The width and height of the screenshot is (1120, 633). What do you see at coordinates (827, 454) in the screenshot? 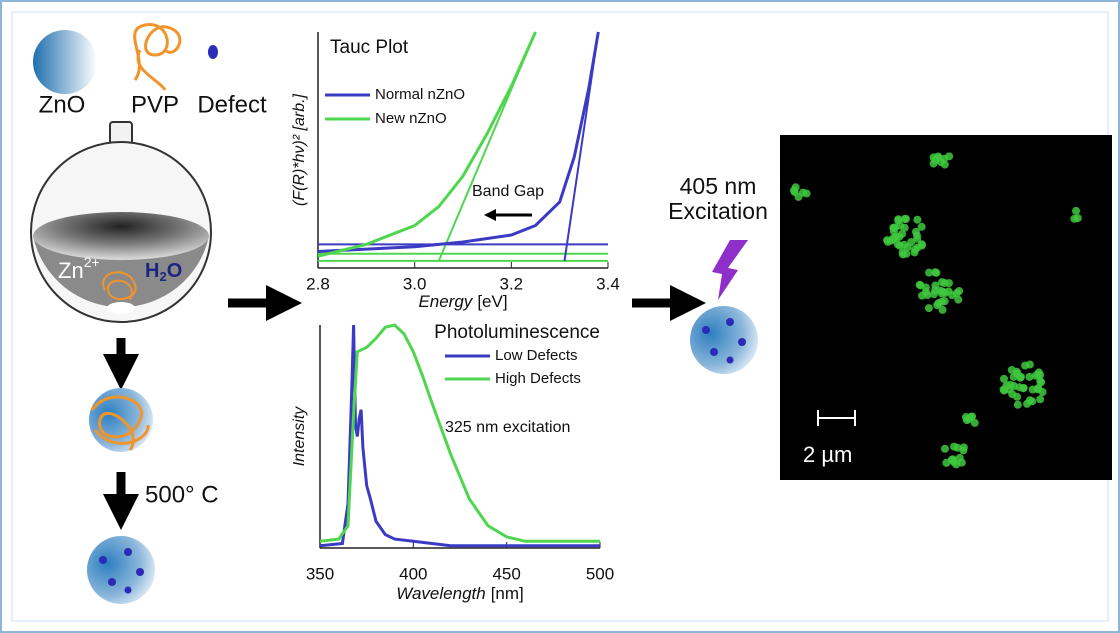
I see `scale-bar-label: 2 µm` at bounding box center [827, 454].